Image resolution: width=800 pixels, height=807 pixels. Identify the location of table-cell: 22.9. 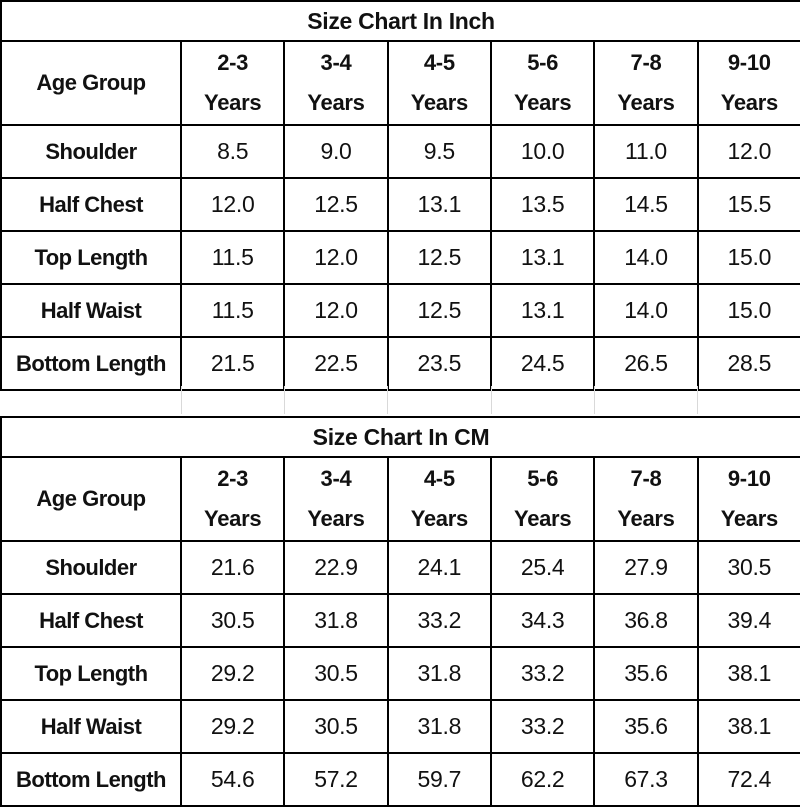
(337, 567).